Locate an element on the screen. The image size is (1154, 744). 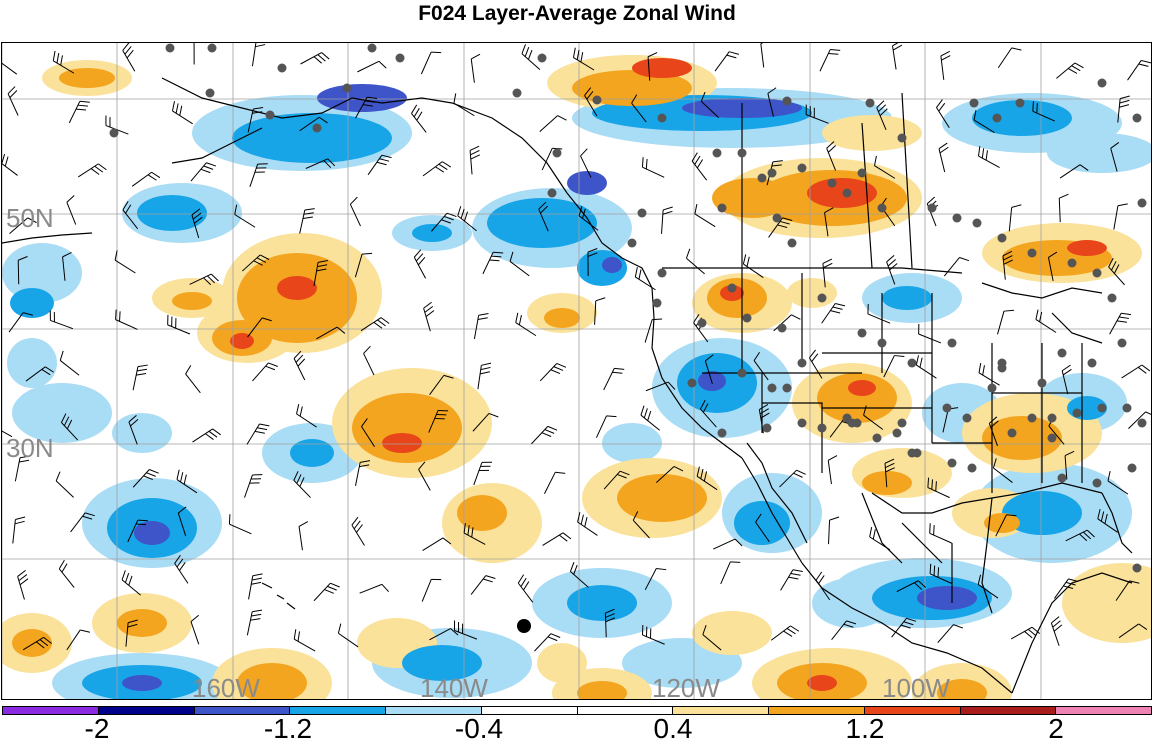
coastline-segment is located at coordinates (812, 270).